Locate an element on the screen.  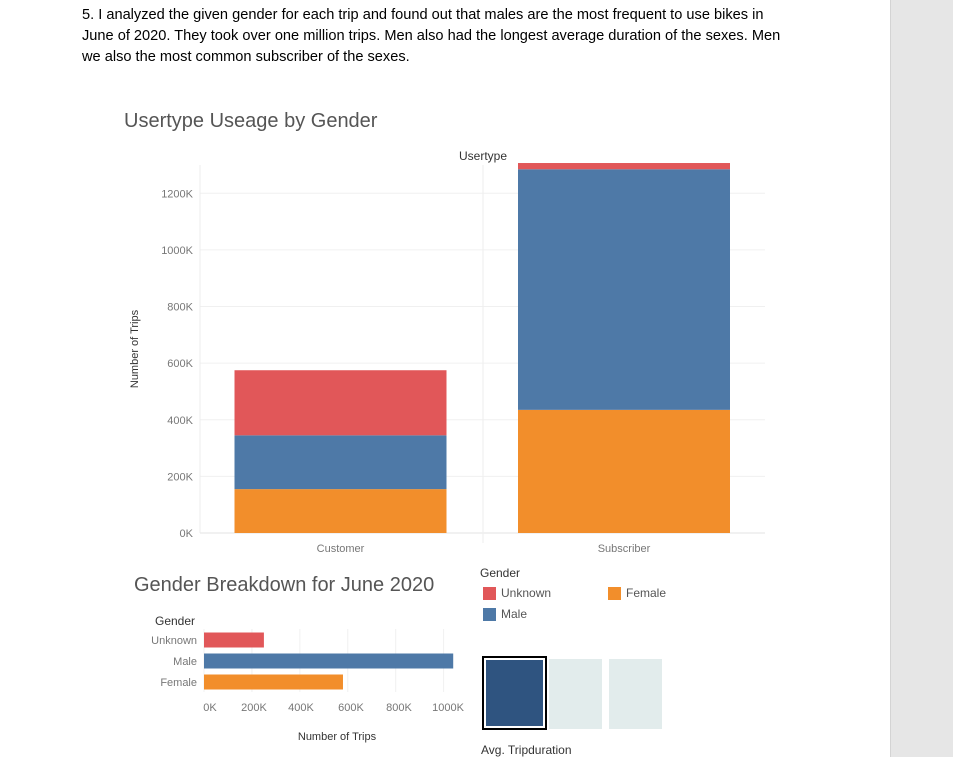
row-label-female: Female is located at coordinates (178, 683).